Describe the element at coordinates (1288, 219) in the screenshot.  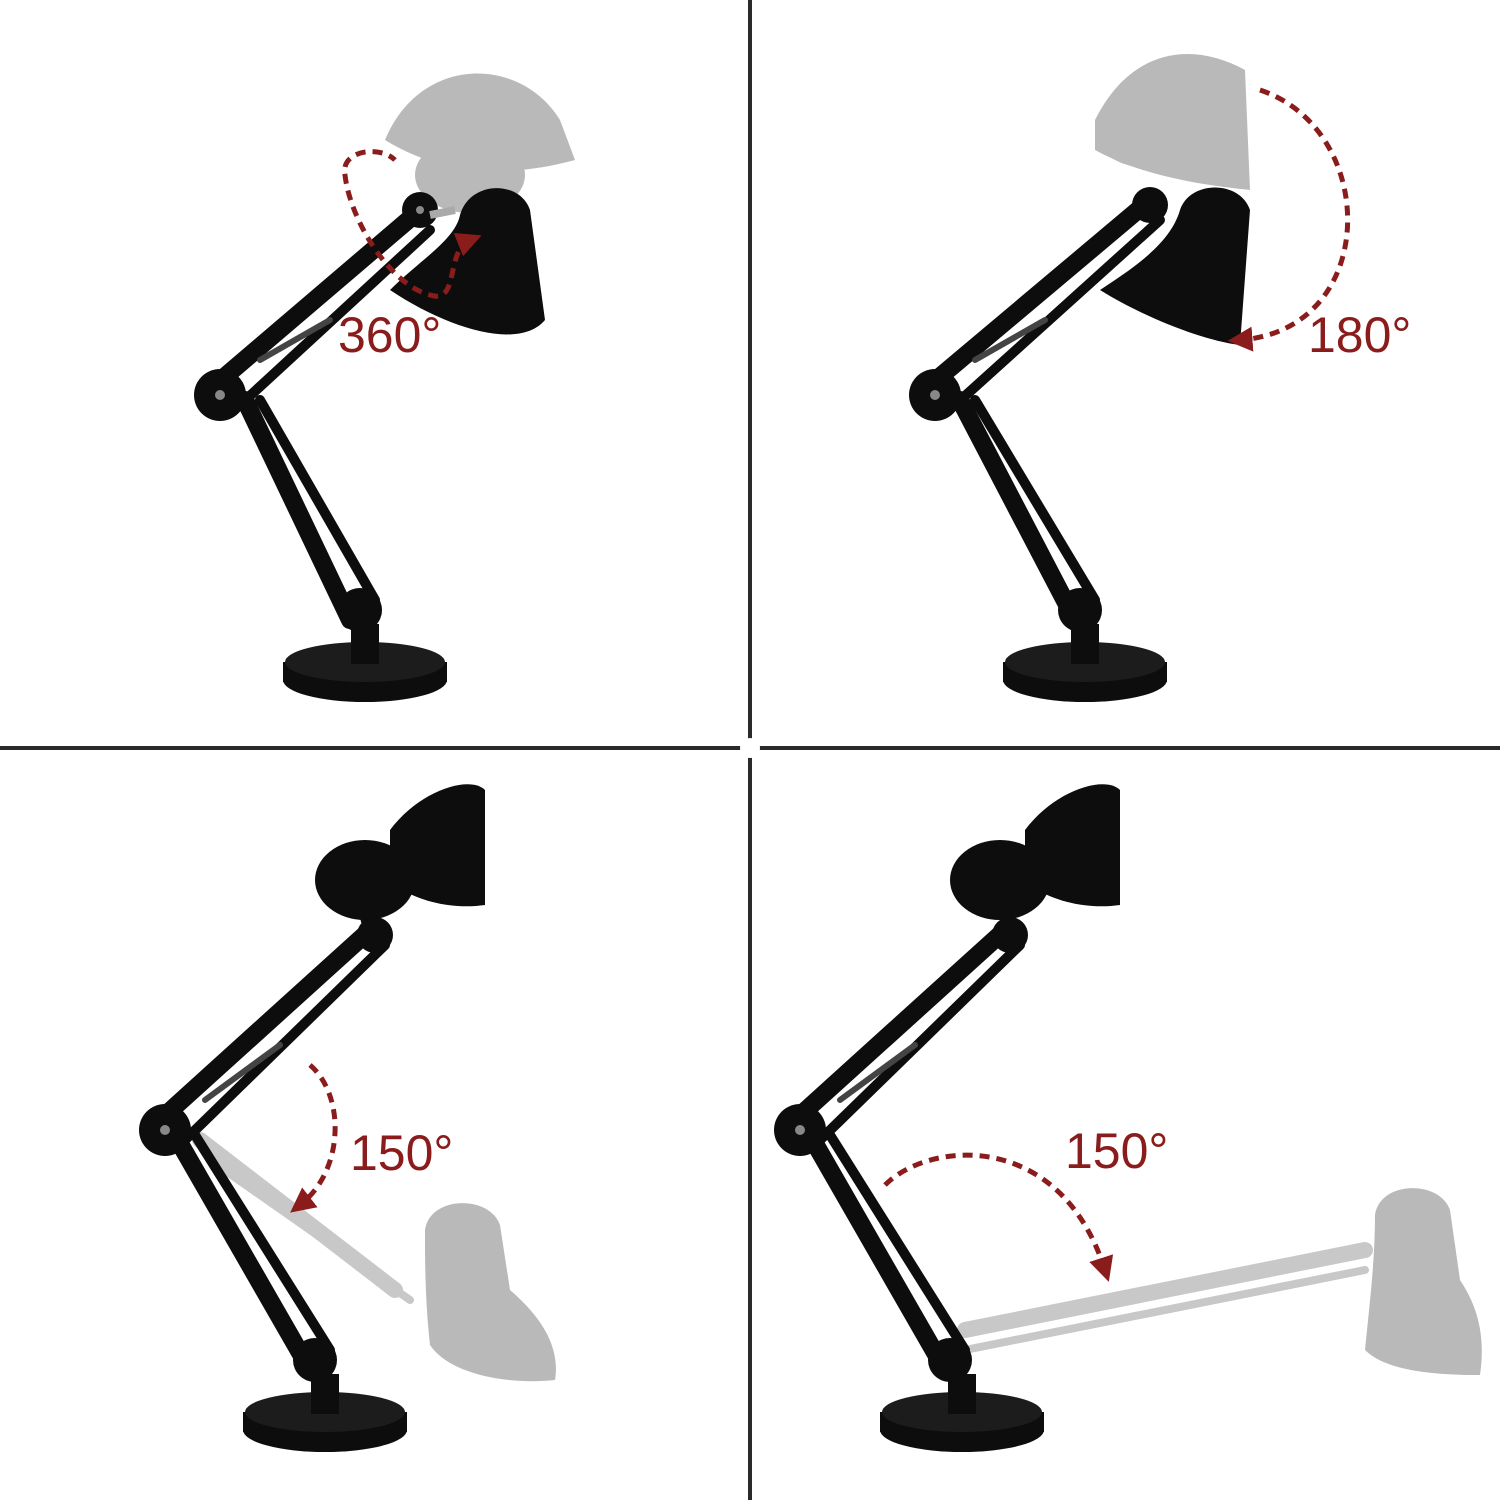
I see `tilt-arrow` at that location.